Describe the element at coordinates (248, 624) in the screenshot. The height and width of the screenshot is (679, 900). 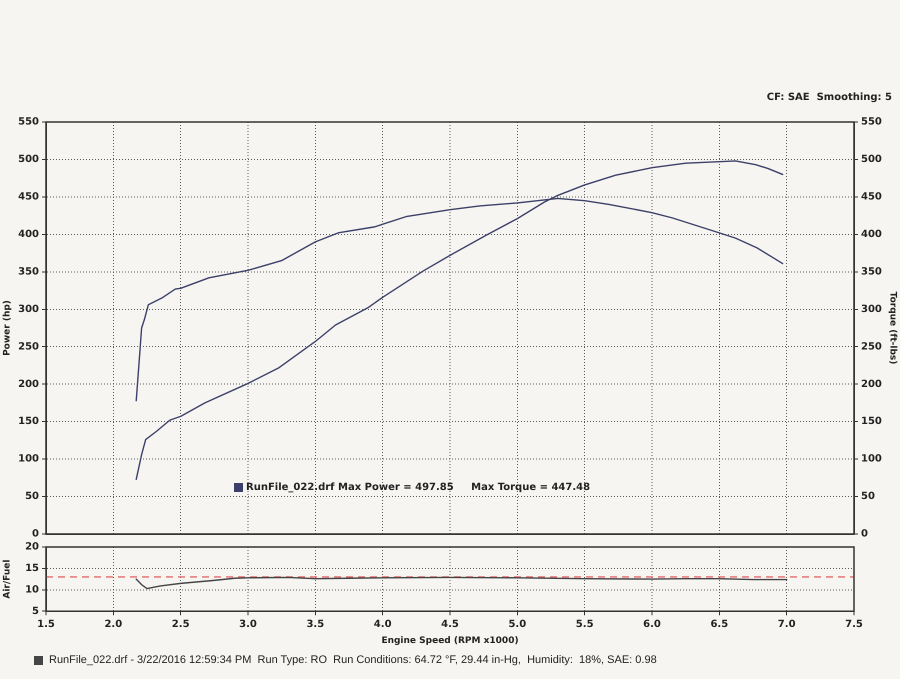
I see `x-tick-label: 3.0` at that location.